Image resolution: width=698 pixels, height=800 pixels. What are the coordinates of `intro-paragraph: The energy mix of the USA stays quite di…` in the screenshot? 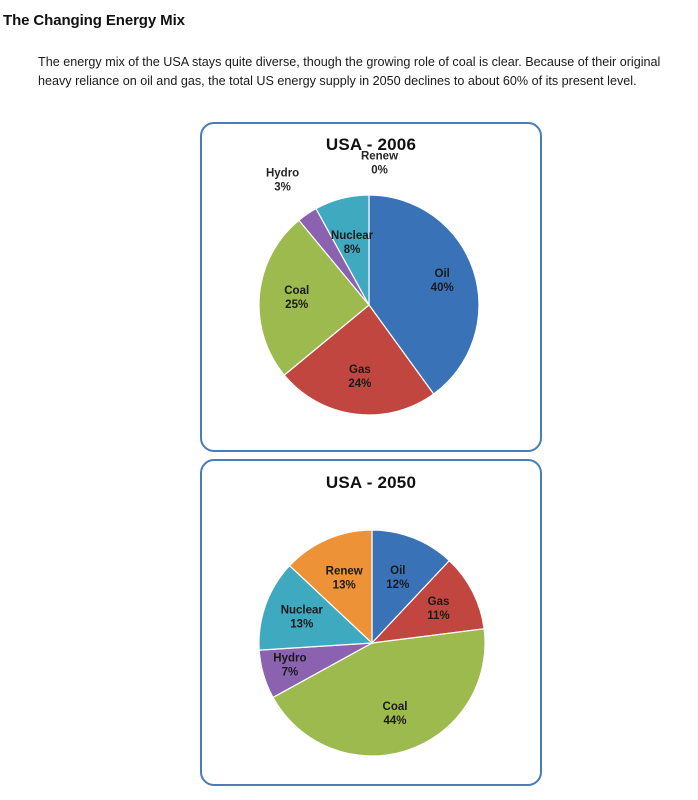 It's located at (349, 71).